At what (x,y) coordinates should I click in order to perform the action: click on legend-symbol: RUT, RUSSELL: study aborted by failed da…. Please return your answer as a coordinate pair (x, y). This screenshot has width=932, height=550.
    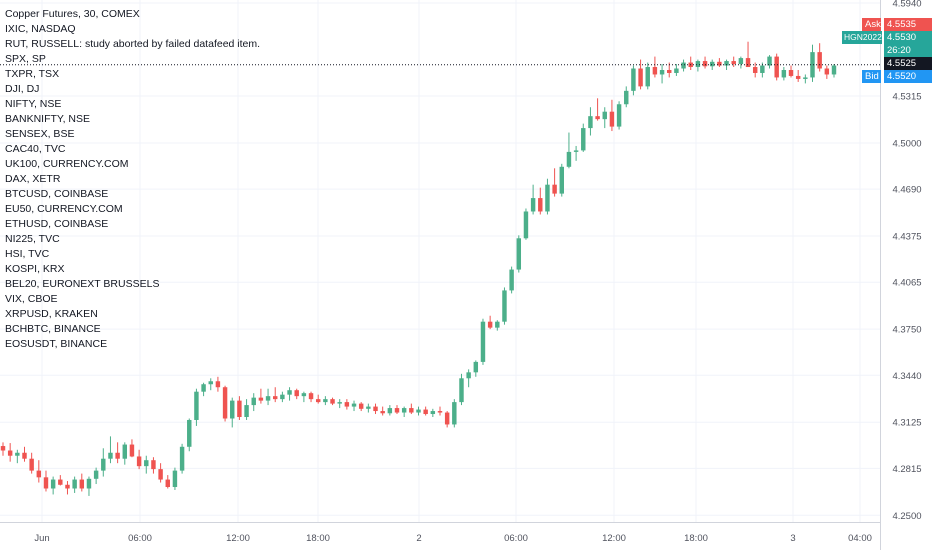
    Looking at the image, I should click on (133, 44).